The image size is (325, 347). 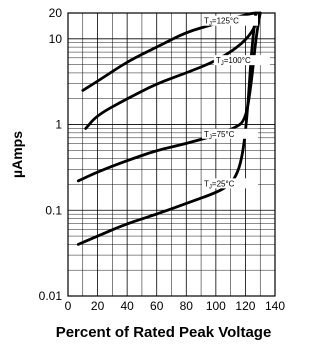 I want to click on y-tick-label: 10, so click(x=56, y=39).